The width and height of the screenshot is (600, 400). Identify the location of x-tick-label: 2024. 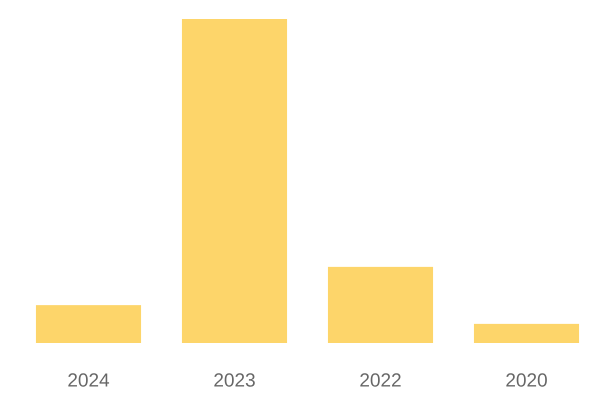
(89, 380).